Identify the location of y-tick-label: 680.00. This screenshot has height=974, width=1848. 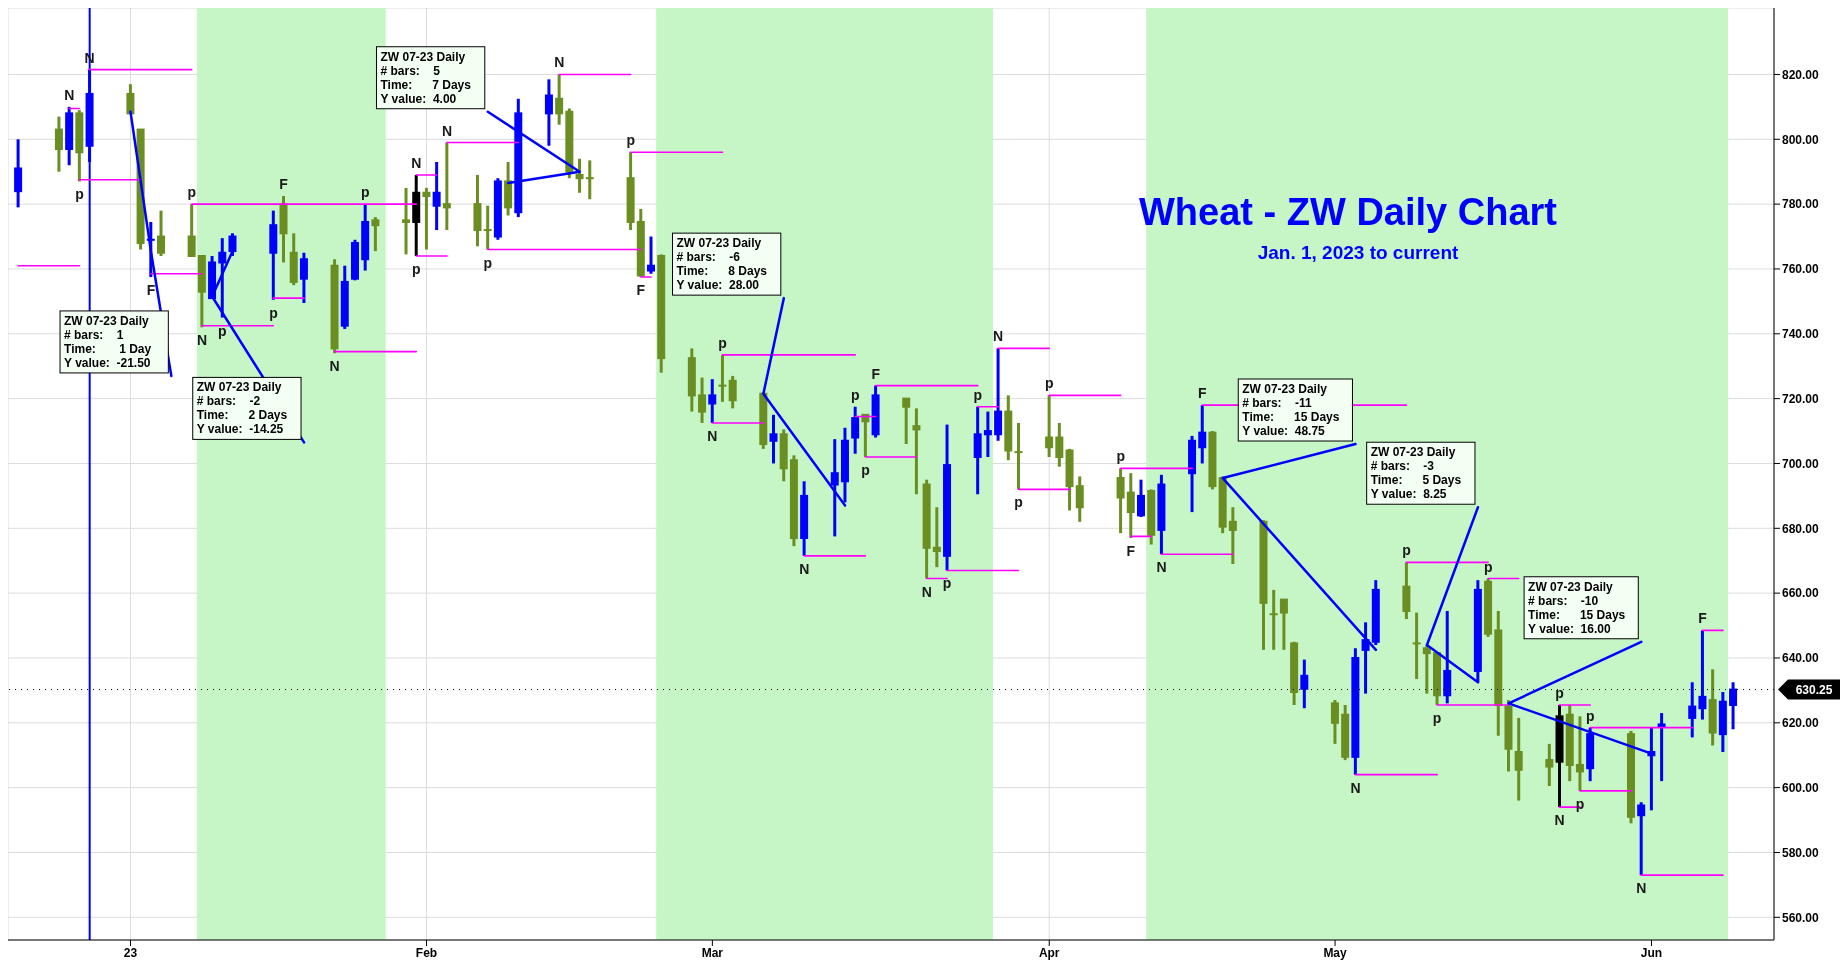
(1801, 528).